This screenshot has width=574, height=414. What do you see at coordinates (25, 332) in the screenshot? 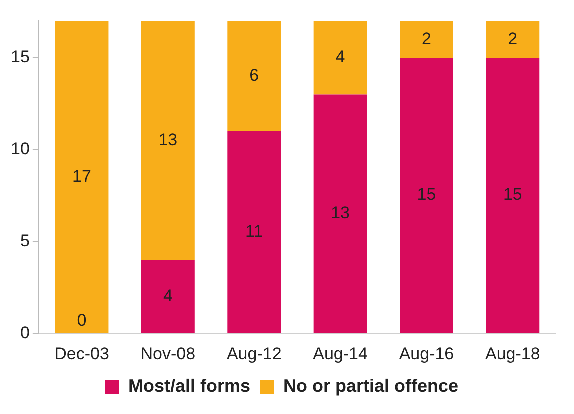
I see `y-tick-label: 0` at bounding box center [25, 332].